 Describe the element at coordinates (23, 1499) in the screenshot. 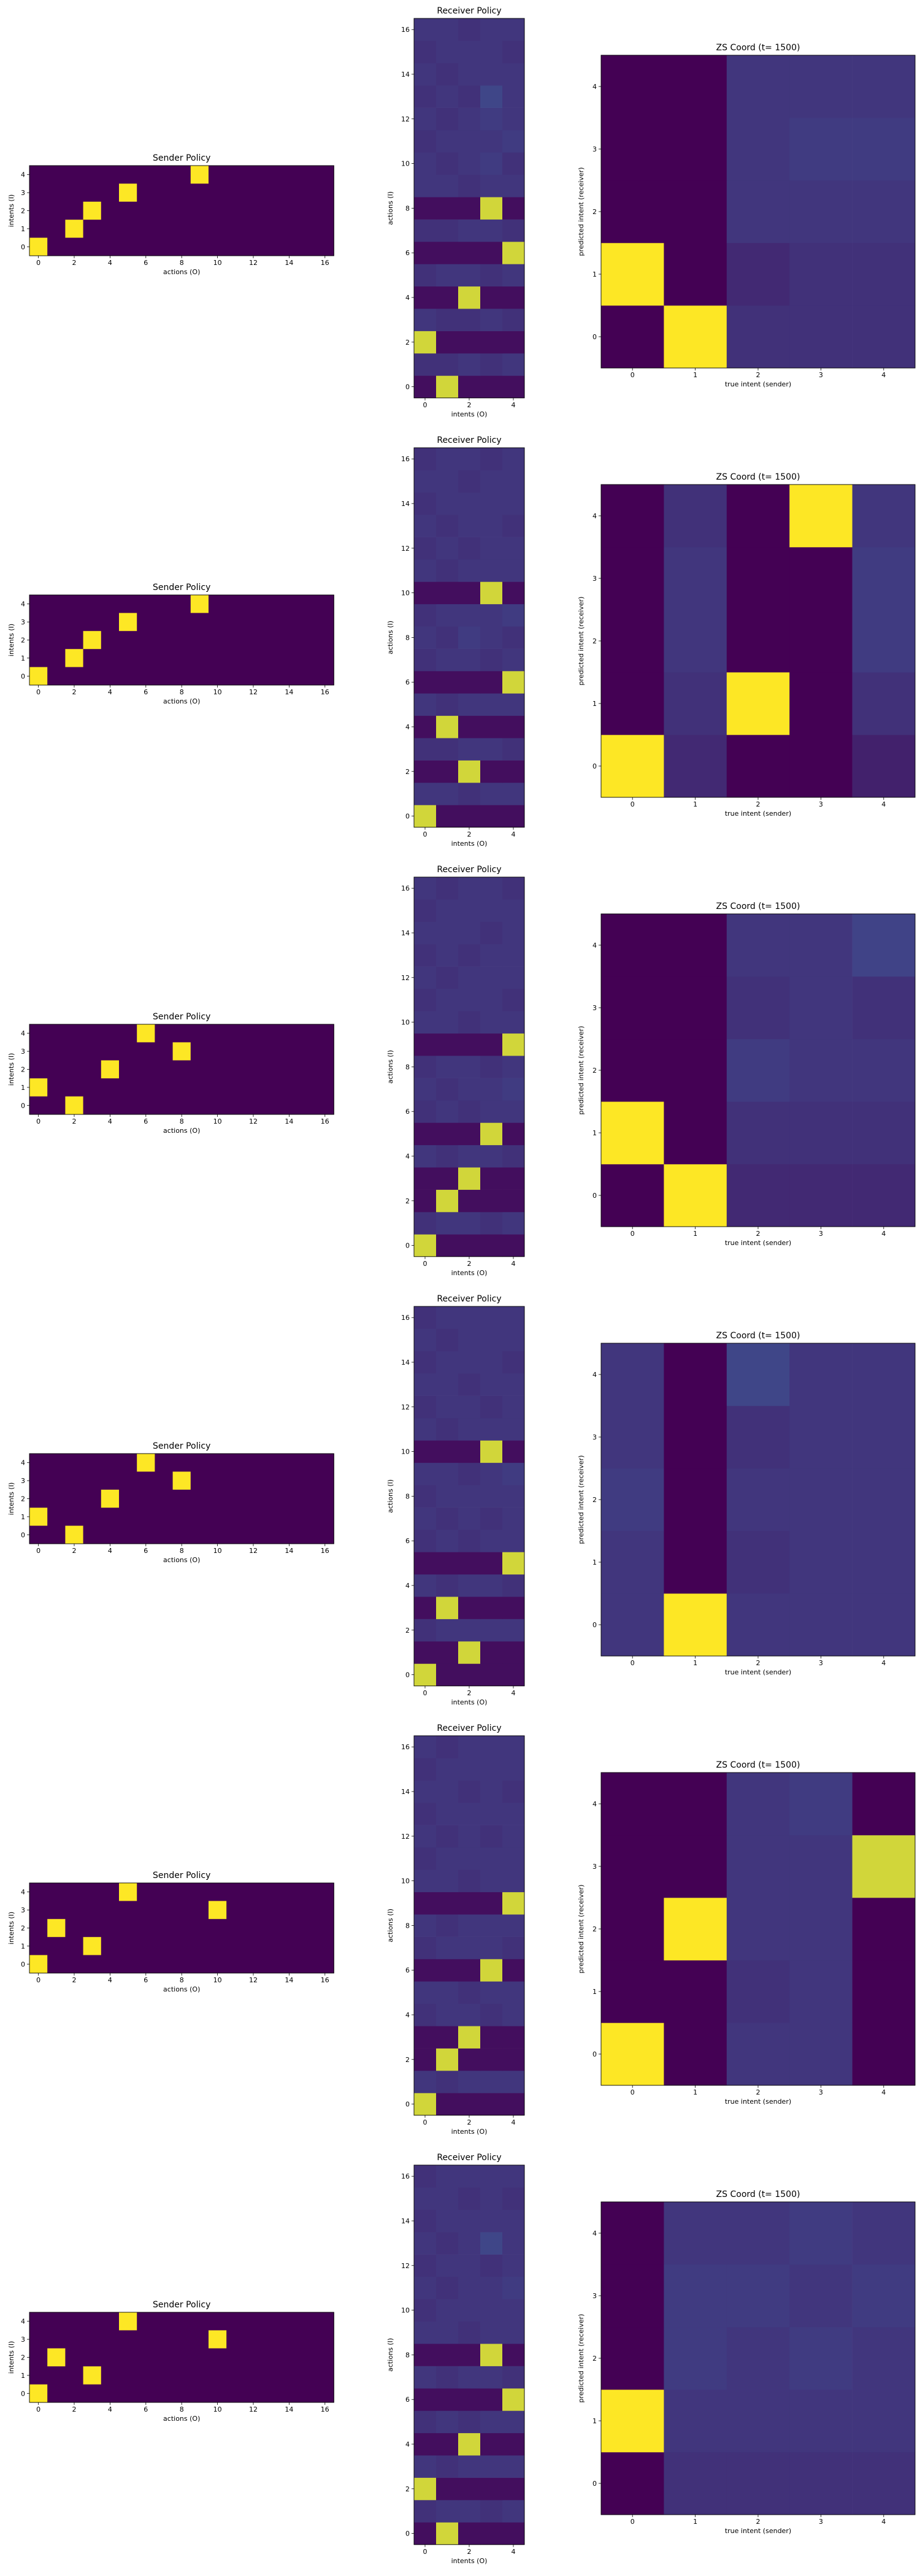

I see `sender-ytick-label: 2` at that location.